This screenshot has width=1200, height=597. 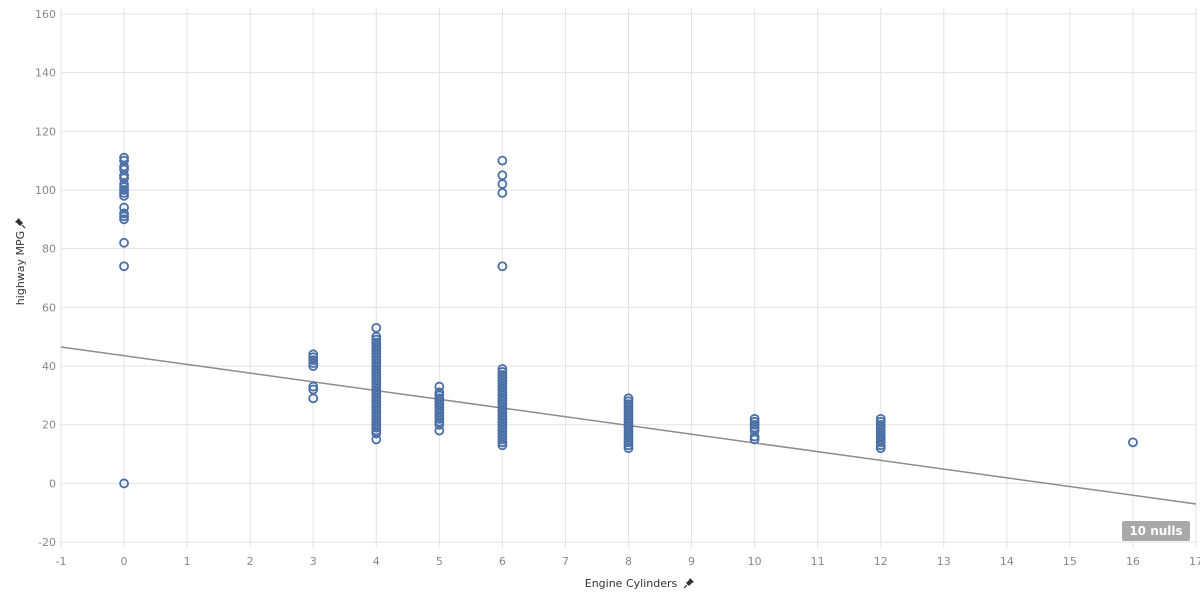 I want to click on x-tick-label: 14, so click(x=1007, y=561).